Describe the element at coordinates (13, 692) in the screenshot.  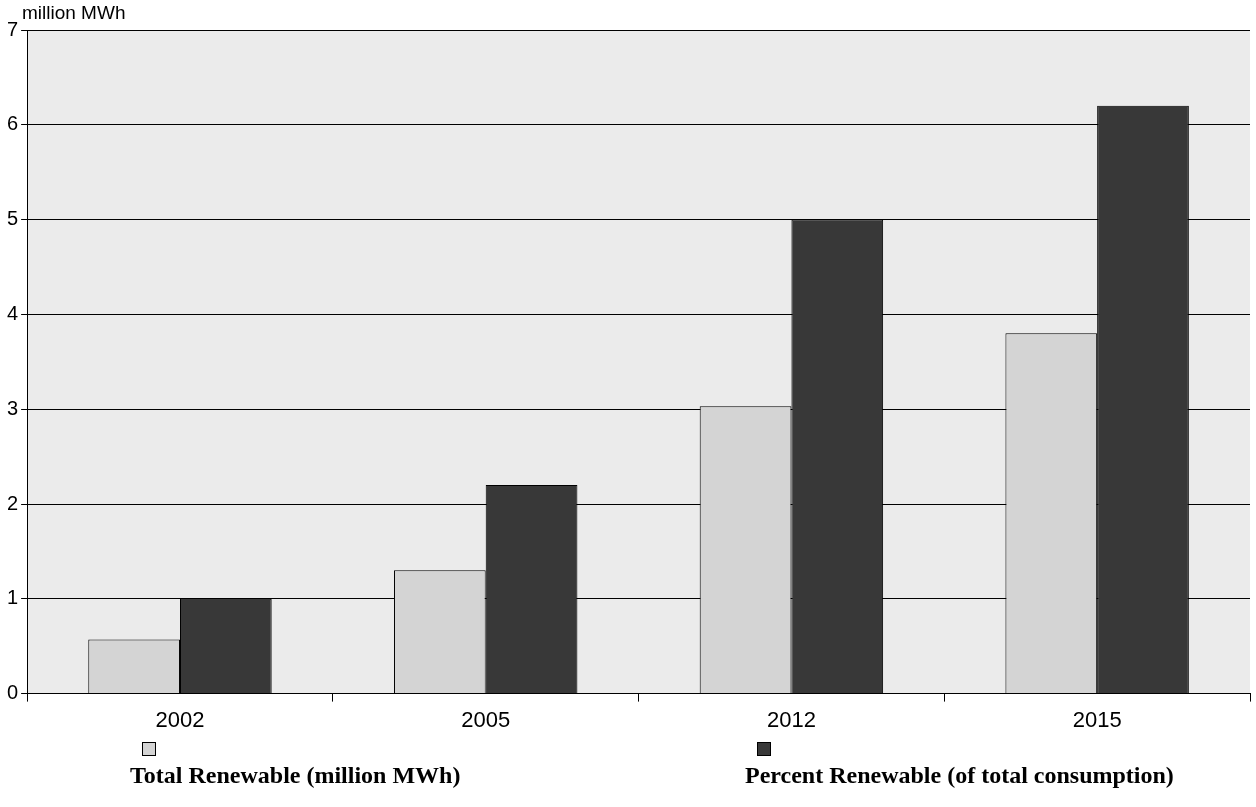
I see `y-tick-label: 0` at that location.